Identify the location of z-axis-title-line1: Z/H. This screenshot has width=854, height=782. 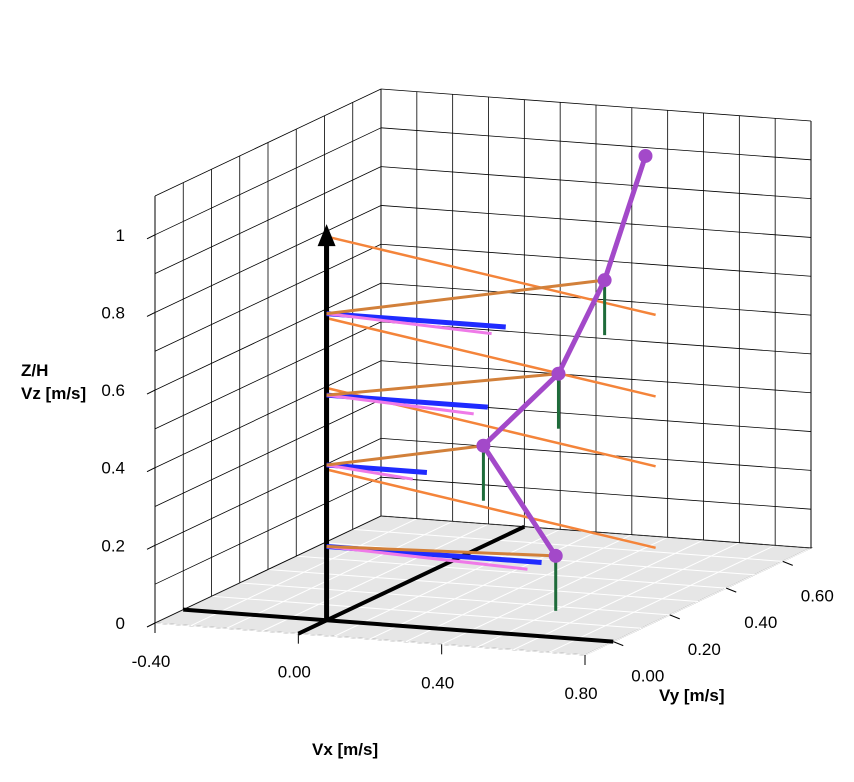
(34, 370).